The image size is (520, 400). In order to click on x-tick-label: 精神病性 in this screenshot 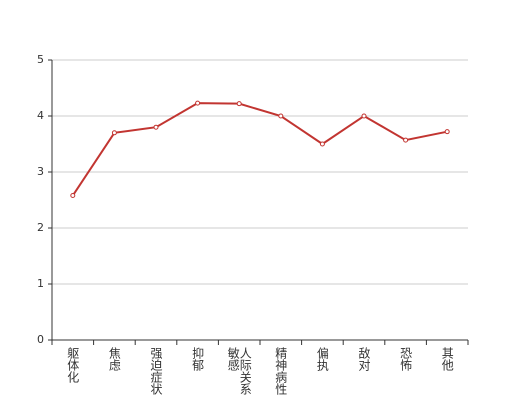, I will do `click(280, 371)`.